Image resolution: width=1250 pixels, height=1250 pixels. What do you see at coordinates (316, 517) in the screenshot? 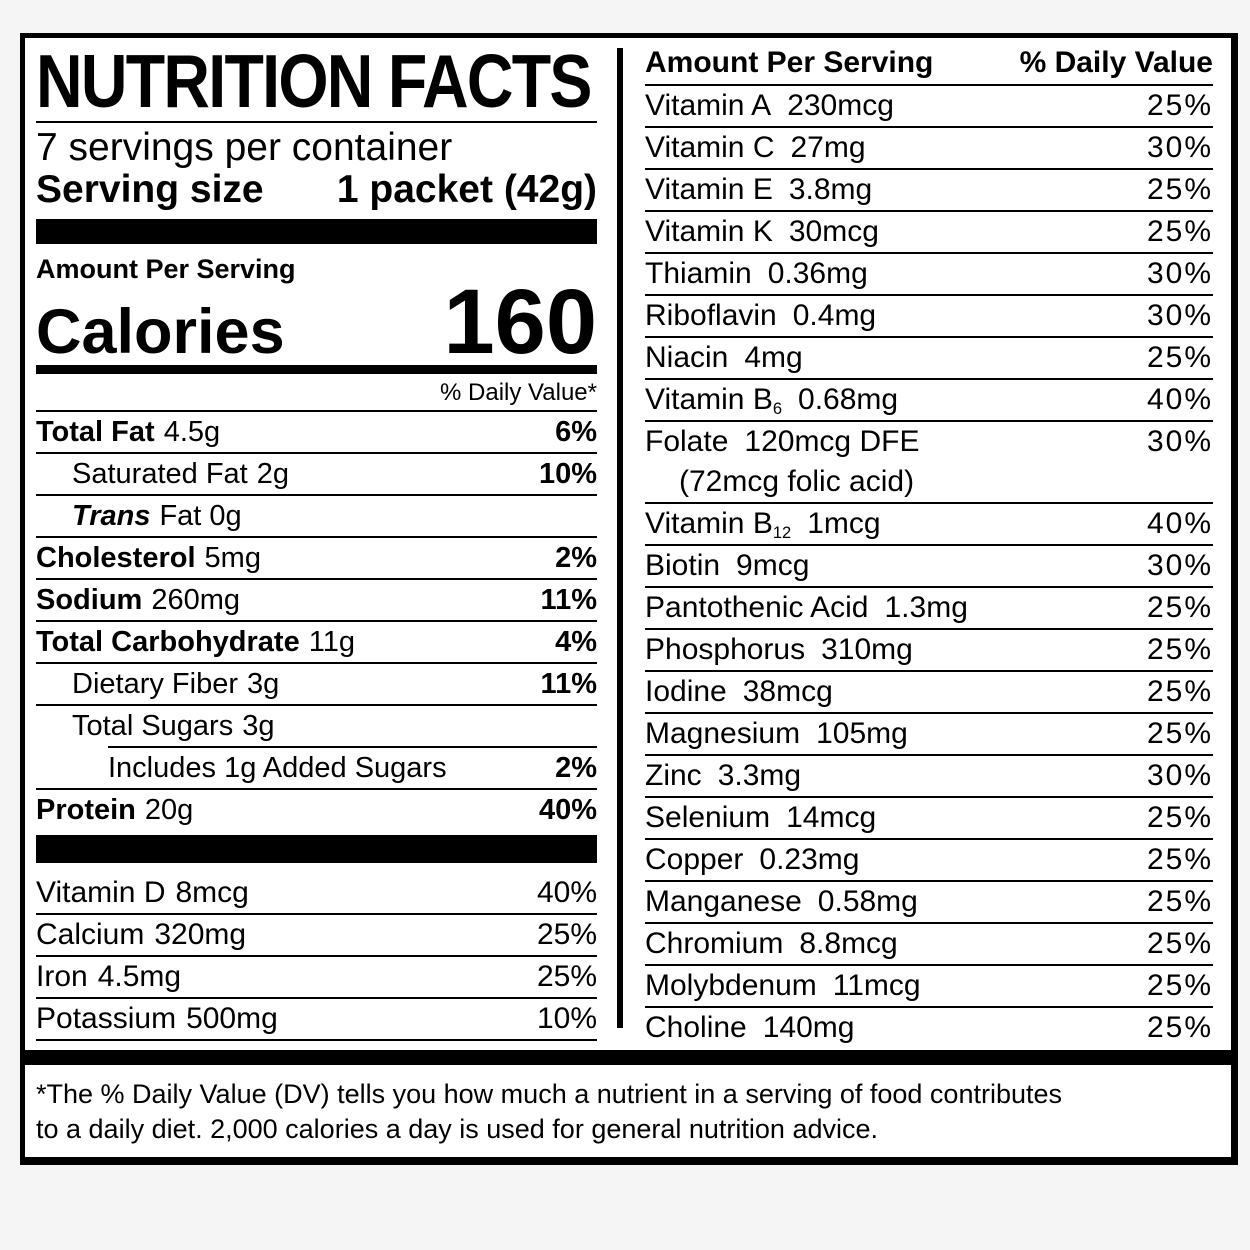
I see `nutrient-row: Trans Fat 0g` at bounding box center [316, 517].